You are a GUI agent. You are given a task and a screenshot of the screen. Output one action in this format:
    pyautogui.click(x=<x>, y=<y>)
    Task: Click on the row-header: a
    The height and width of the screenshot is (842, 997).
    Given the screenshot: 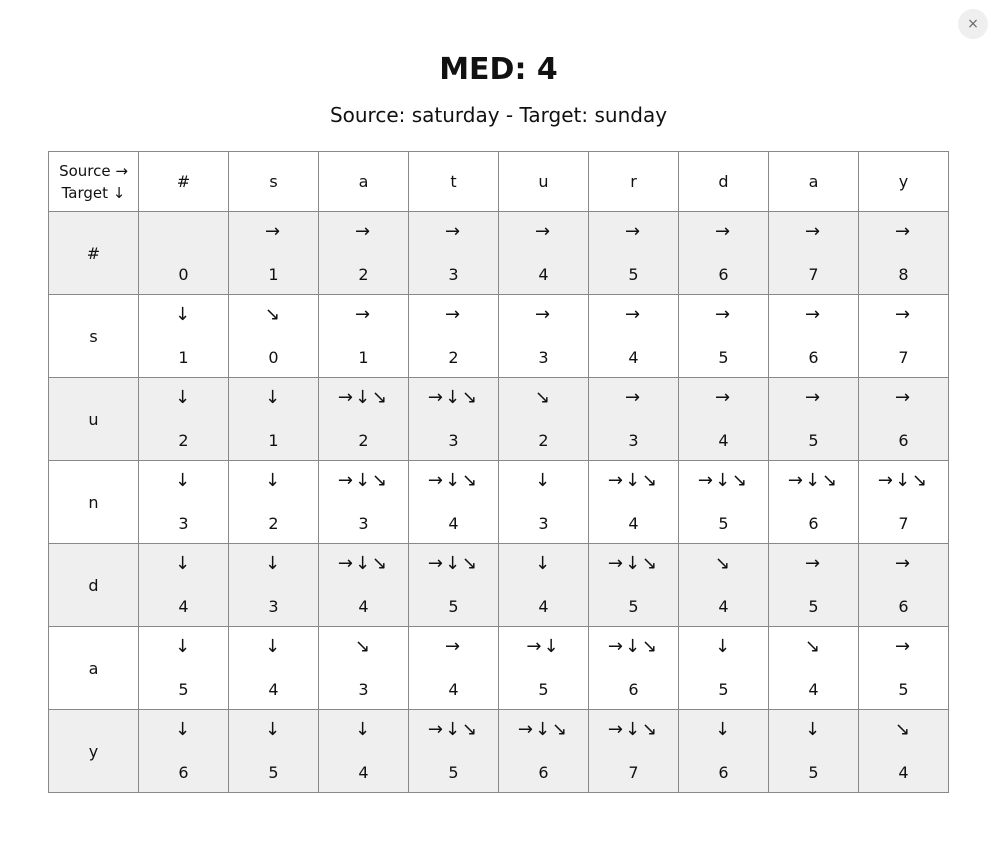 What is the action you would take?
    pyautogui.click(x=93, y=668)
    